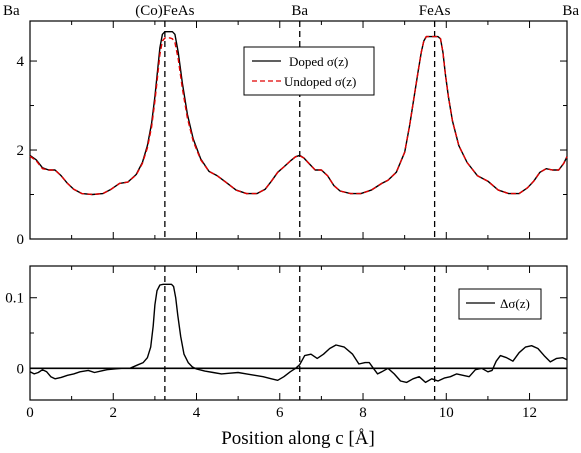  I want to click on legend-label-doped: Doped σ(z), so click(318, 61).